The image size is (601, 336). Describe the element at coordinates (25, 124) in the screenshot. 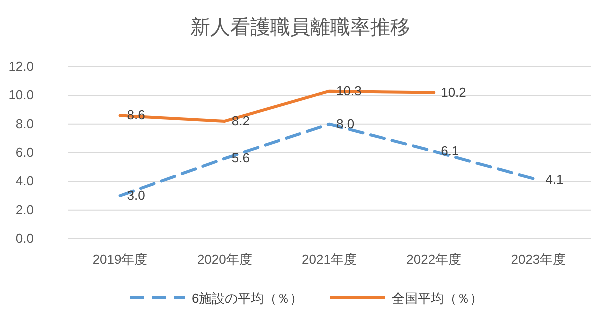

I see `y-tick-label: 8.0` at that location.